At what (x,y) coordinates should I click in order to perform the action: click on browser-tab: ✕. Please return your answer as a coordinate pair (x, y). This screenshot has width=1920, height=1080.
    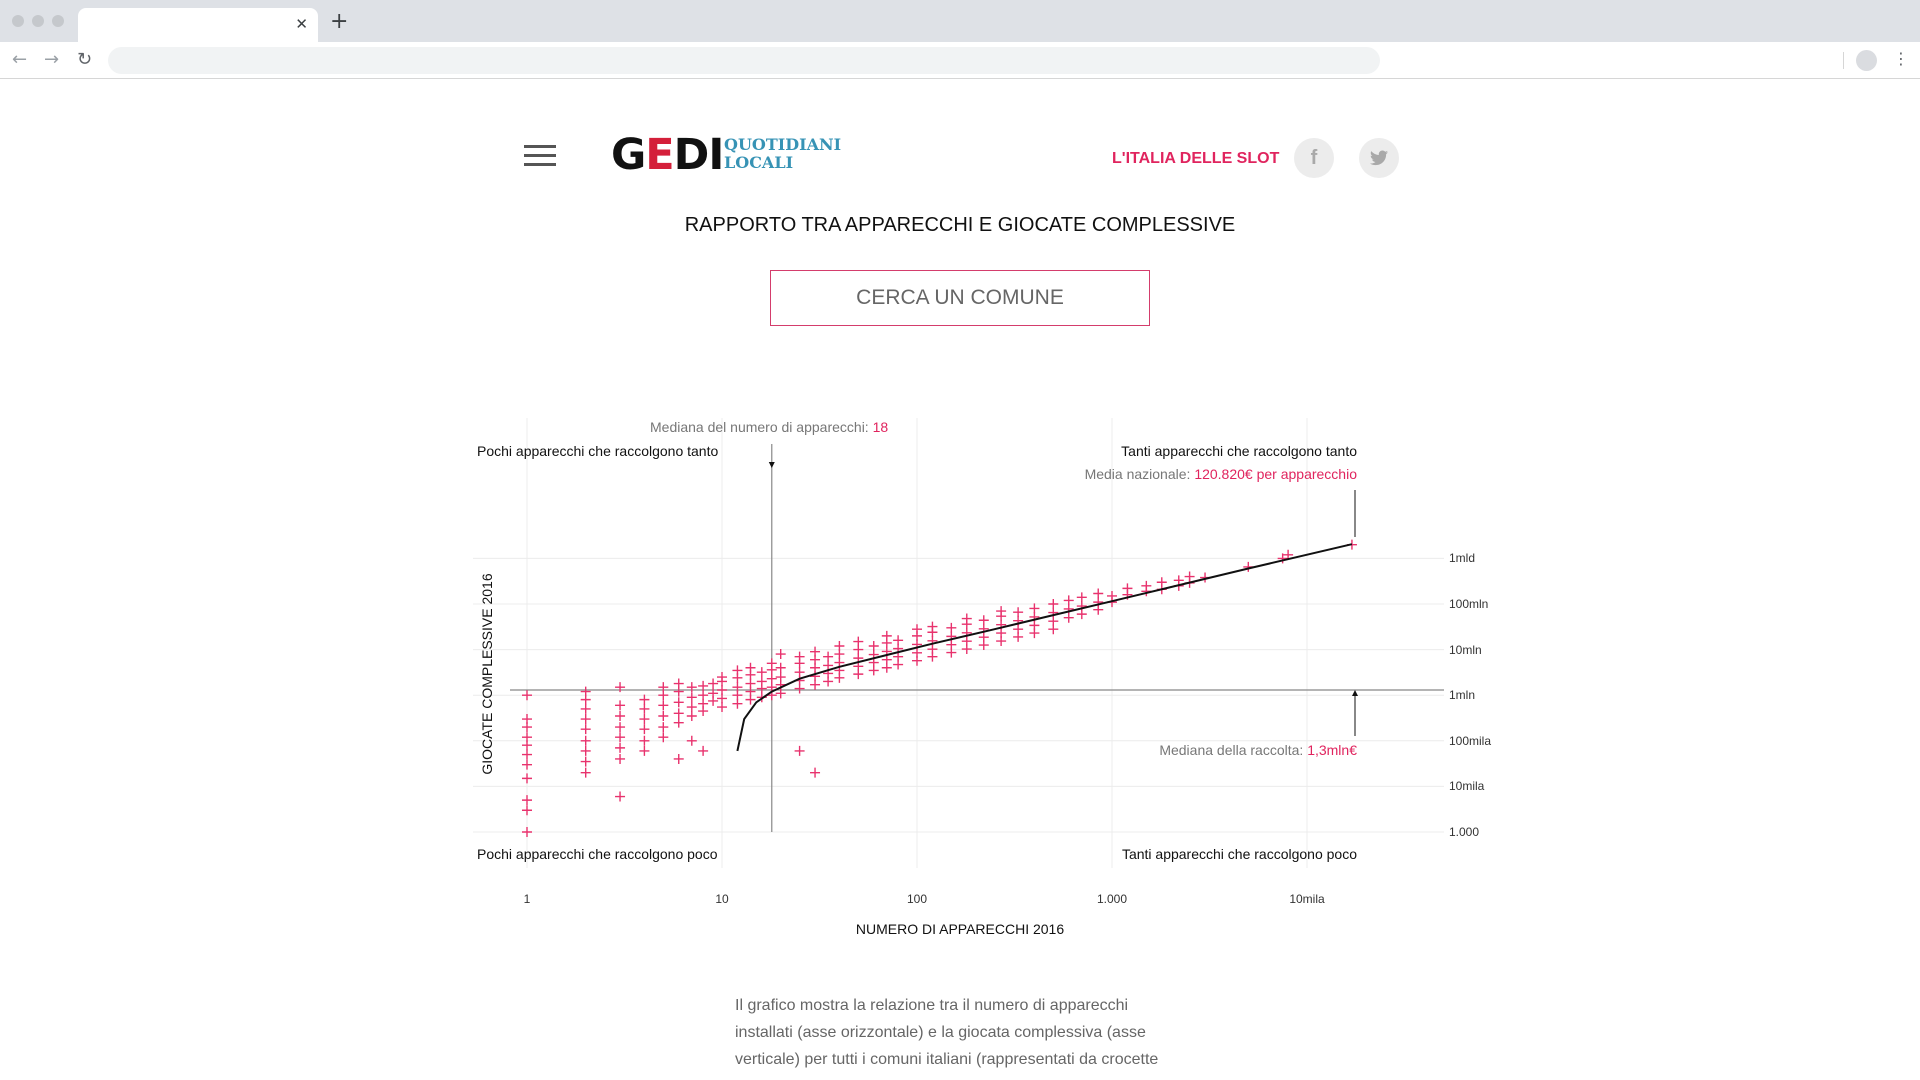
    Looking at the image, I should click on (198, 25).